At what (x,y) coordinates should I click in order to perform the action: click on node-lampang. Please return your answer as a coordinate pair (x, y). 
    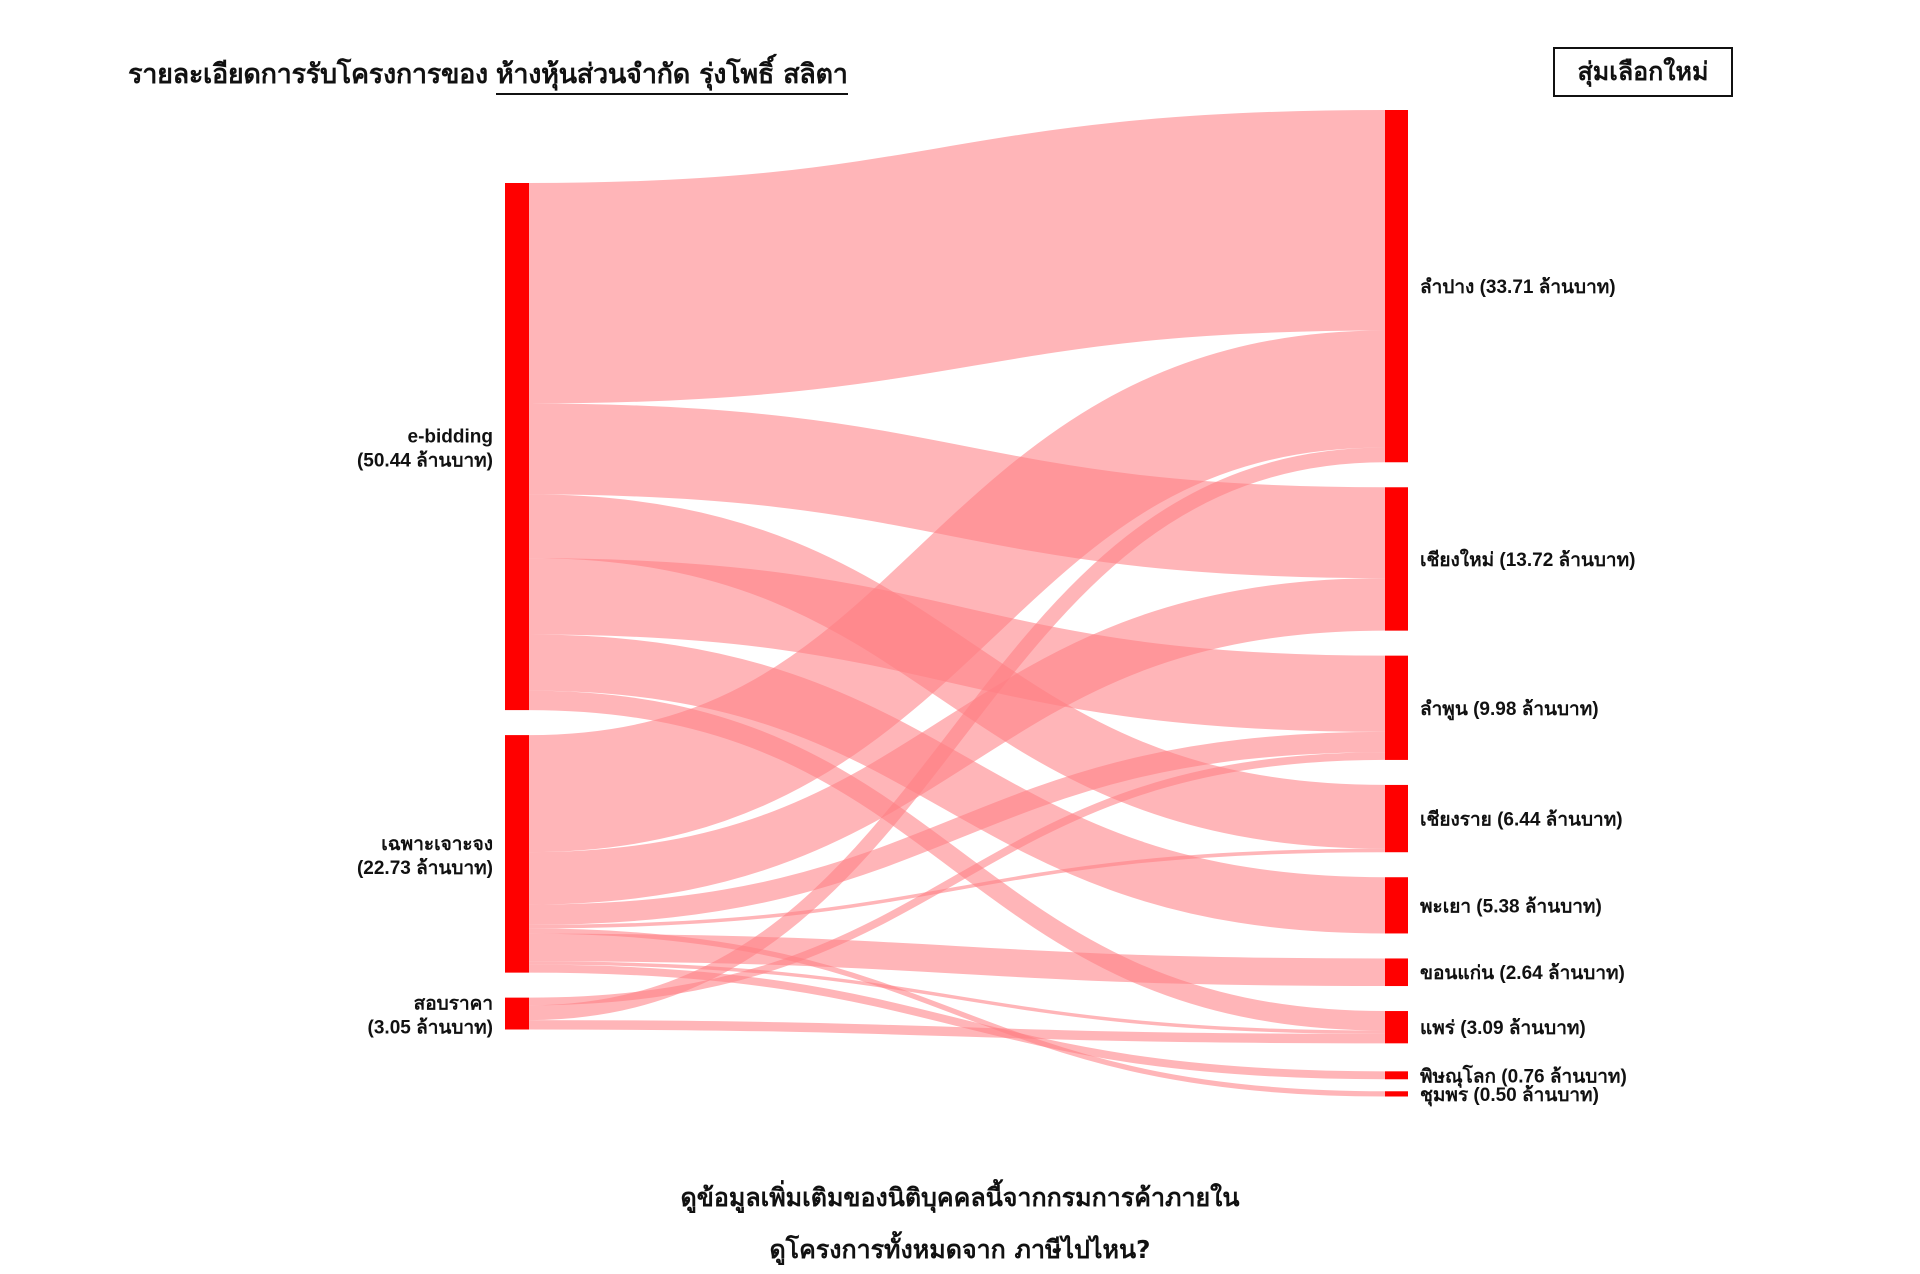
    Looking at the image, I should click on (1396, 286).